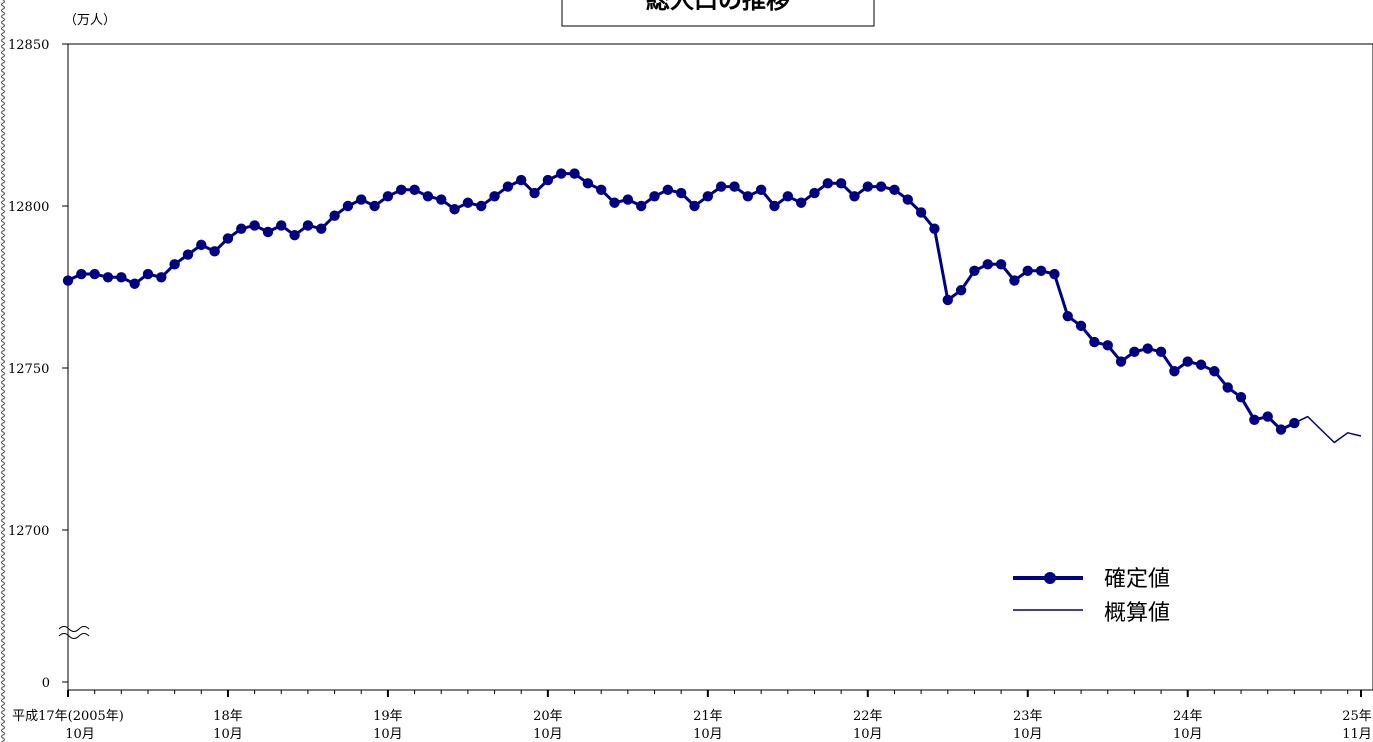 The height and width of the screenshot is (742, 1373). What do you see at coordinates (1091, 596) in the screenshot?
I see `legend: 確定値 概算値` at bounding box center [1091, 596].